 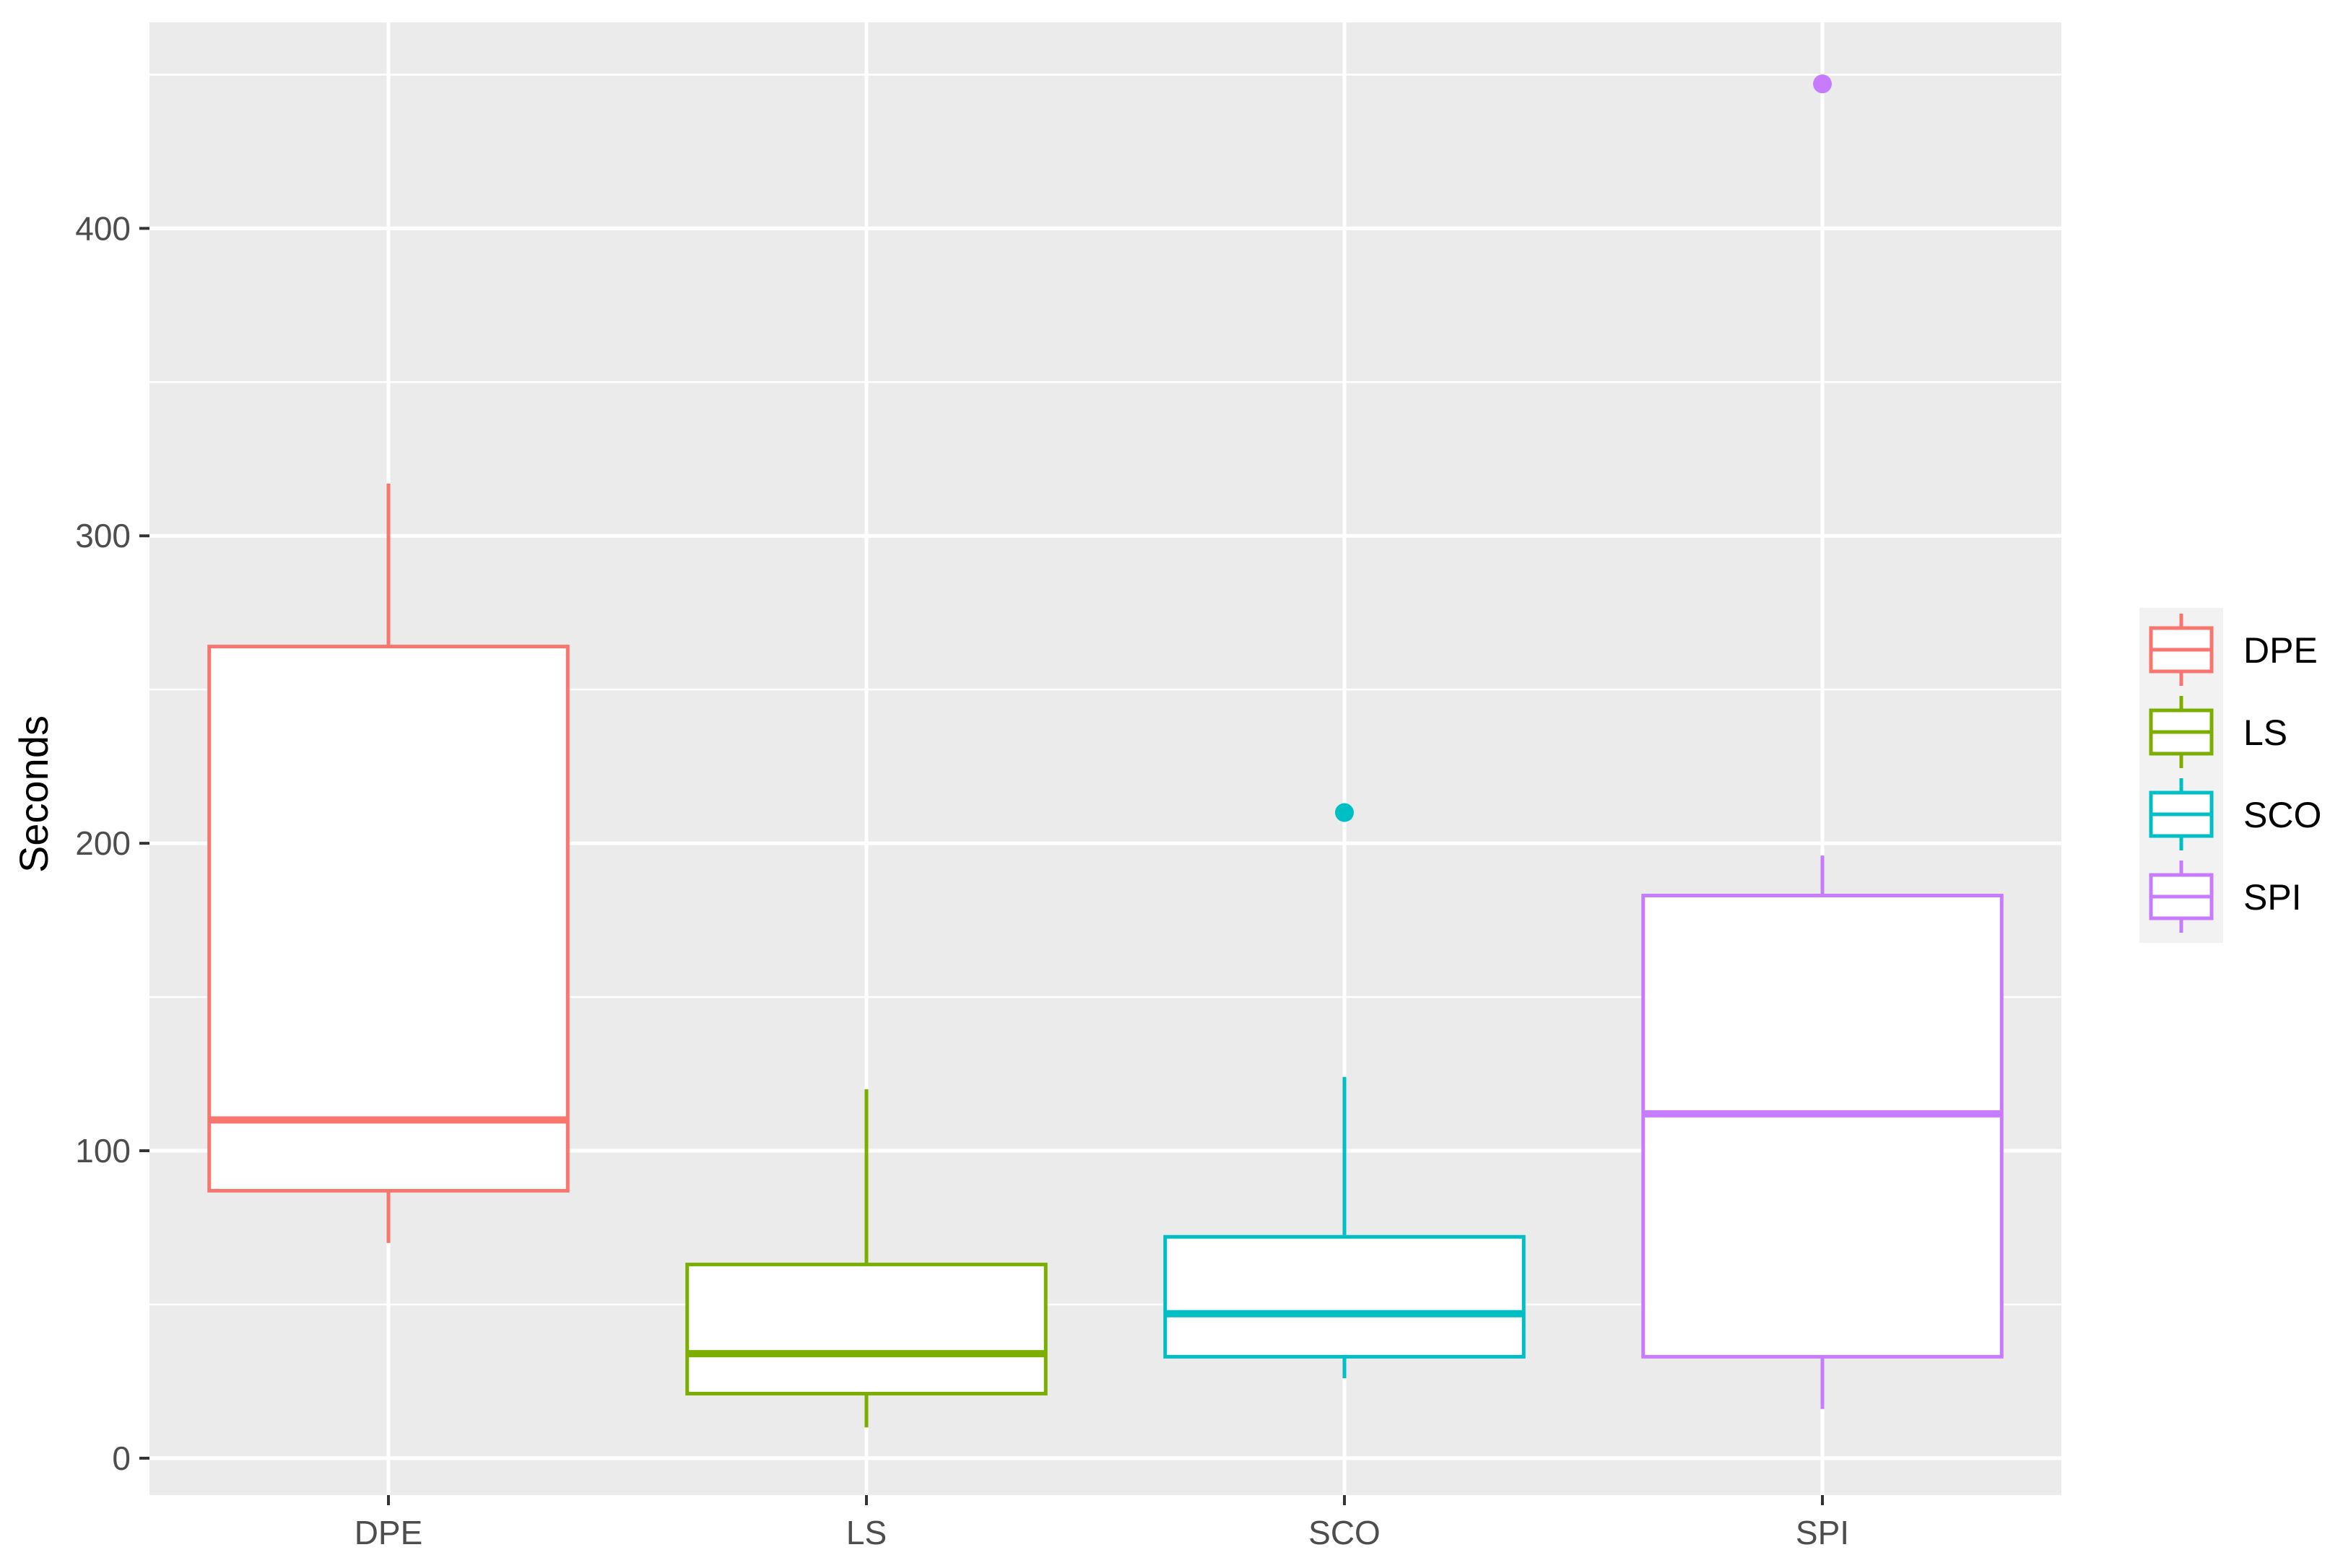 What do you see at coordinates (867, 1532) in the screenshot?
I see `x-tick-label: LS` at bounding box center [867, 1532].